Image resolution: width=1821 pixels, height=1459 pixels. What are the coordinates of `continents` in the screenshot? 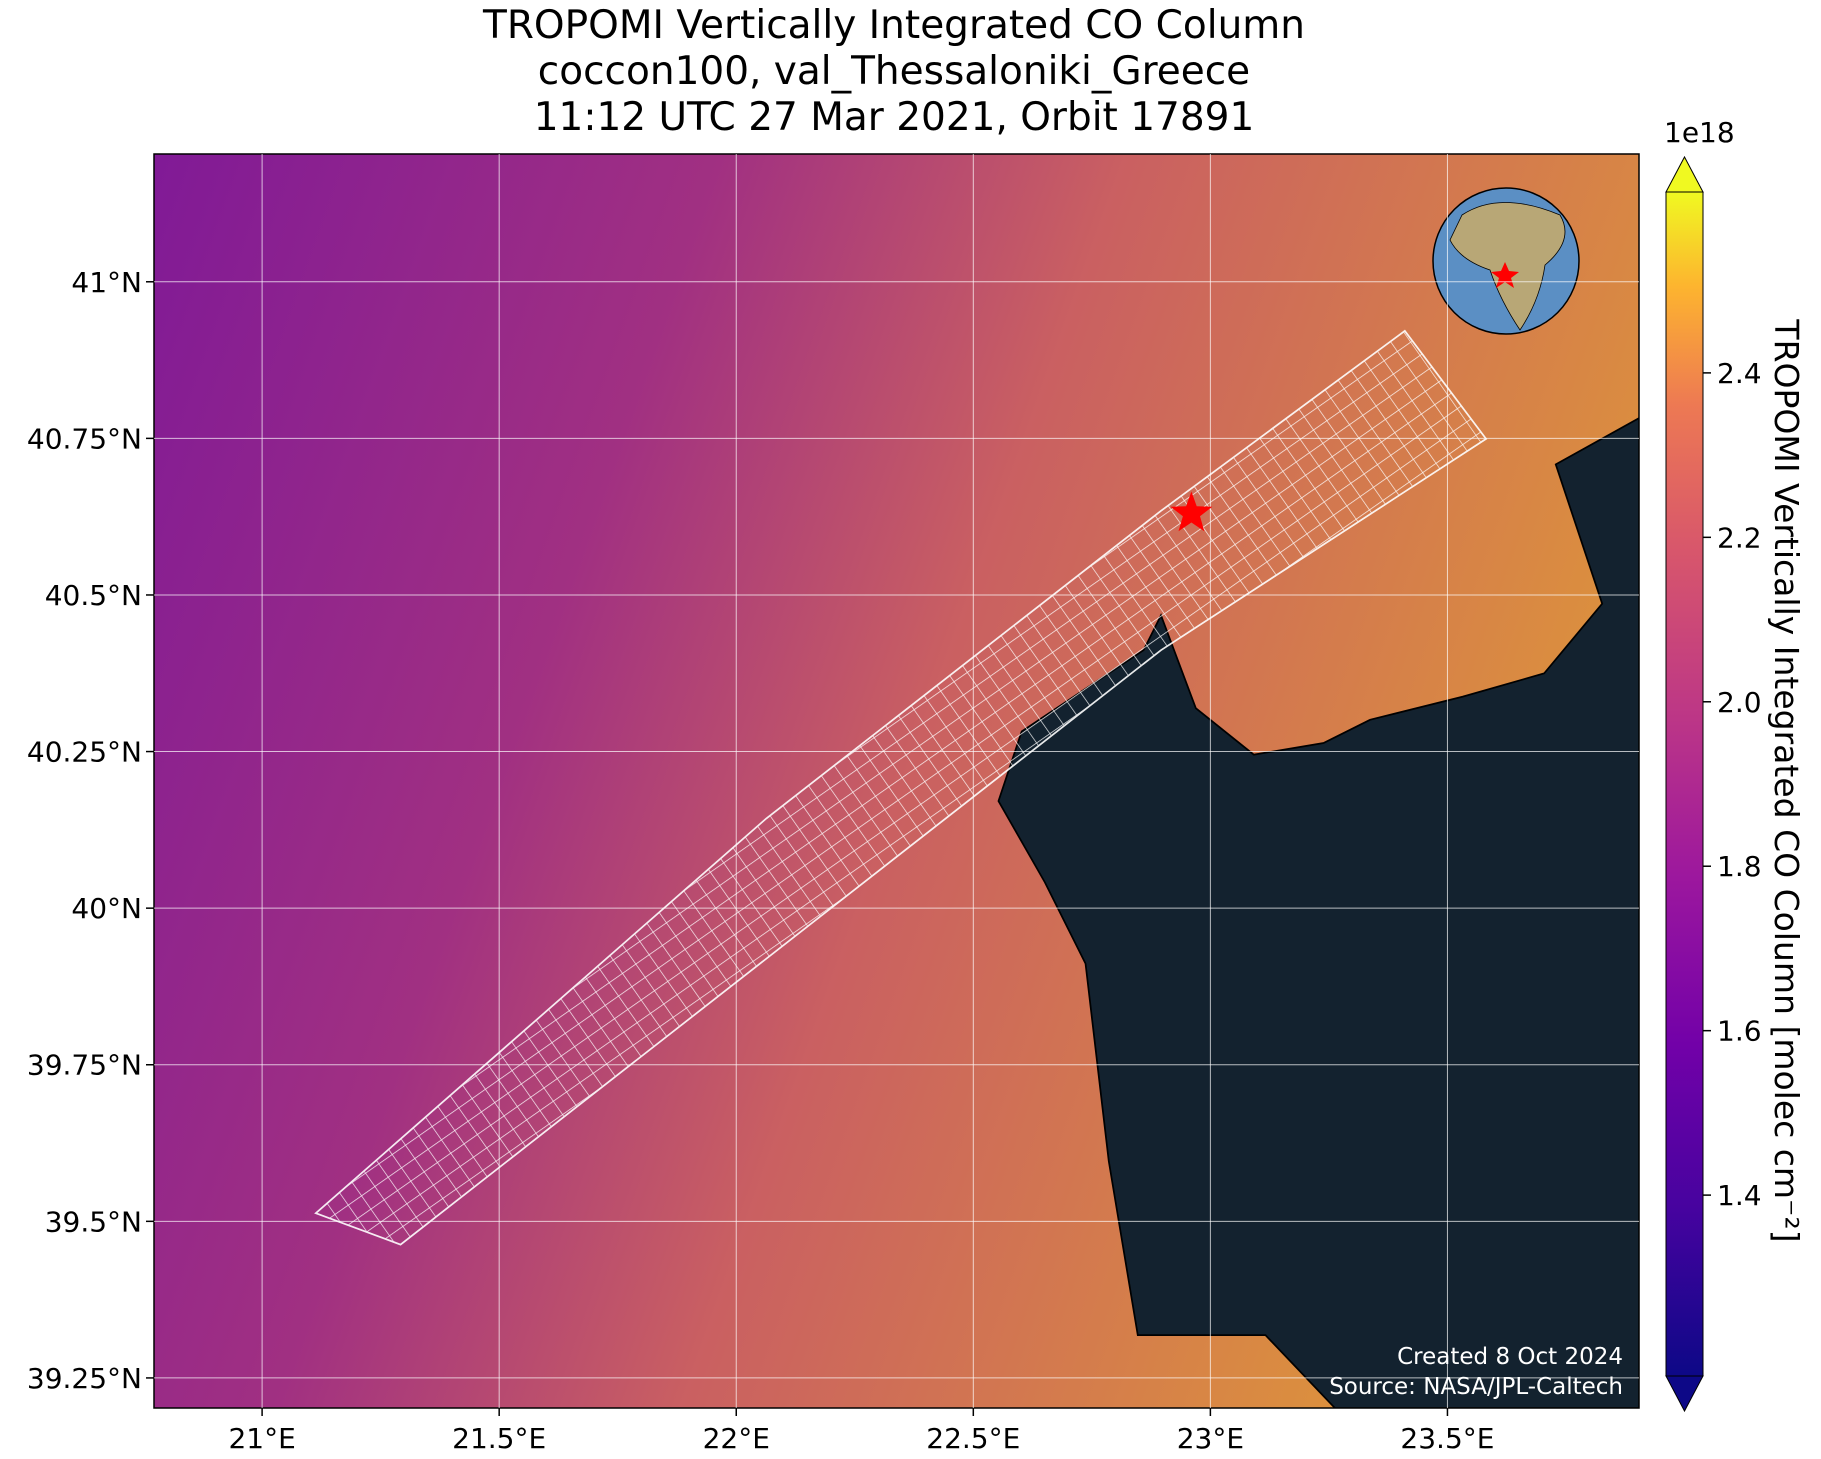 It's located at (1507, 266).